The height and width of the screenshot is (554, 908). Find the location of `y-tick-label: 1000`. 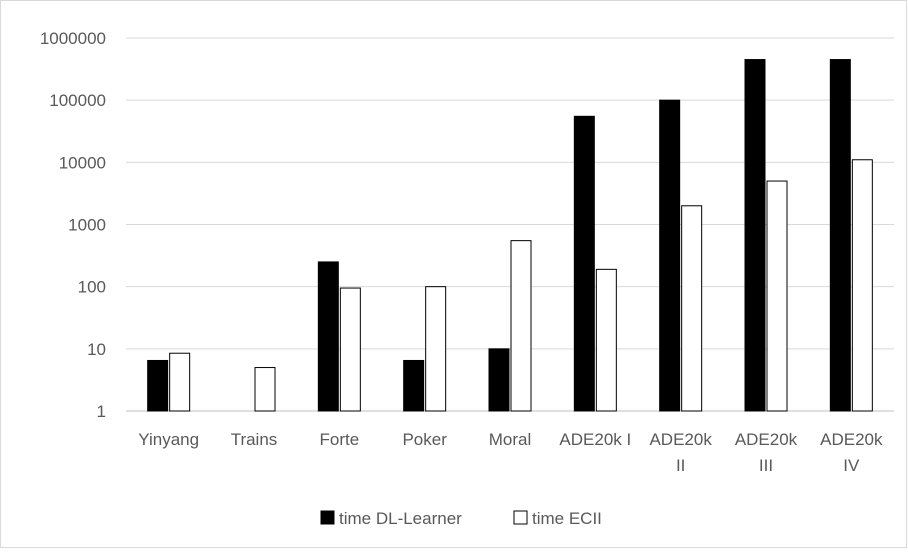

y-tick-label: 1000 is located at coordinates (87, 225).